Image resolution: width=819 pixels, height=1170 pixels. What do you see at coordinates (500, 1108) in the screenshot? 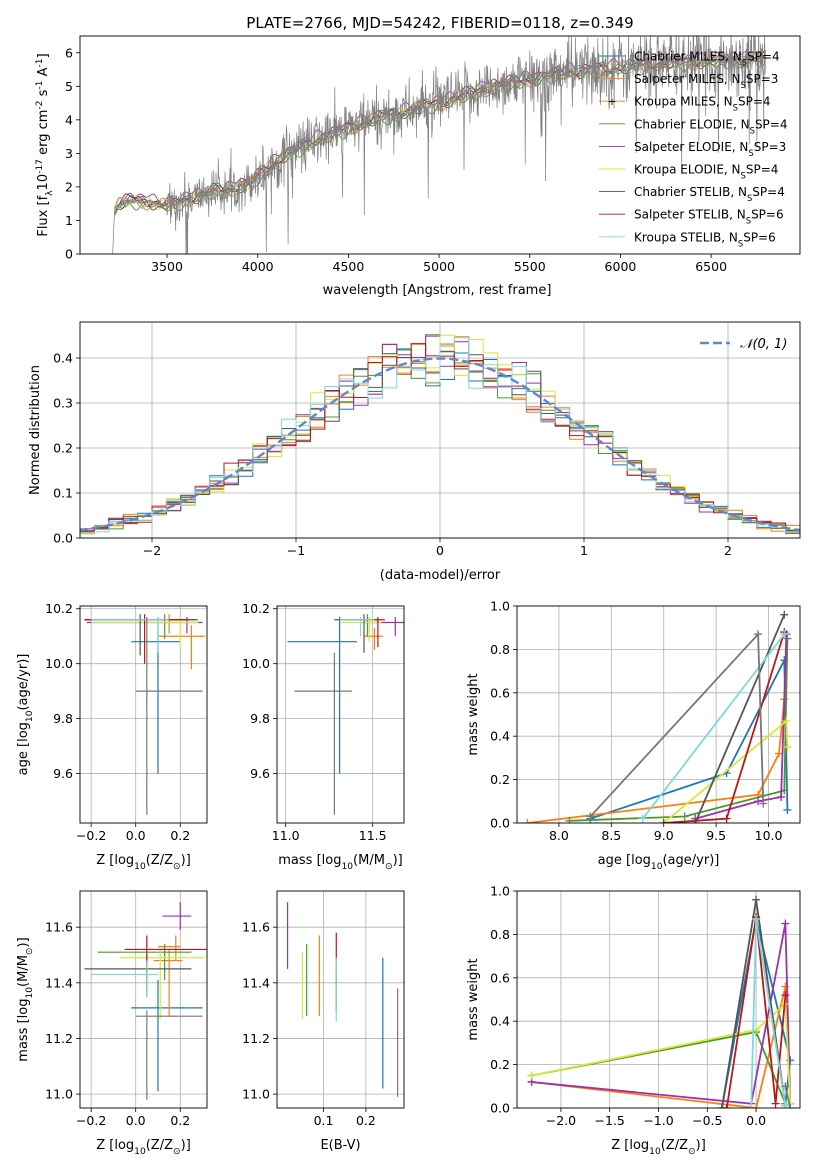
I see `y-tick-label: 0.0` at bounding box center [500, 1108].